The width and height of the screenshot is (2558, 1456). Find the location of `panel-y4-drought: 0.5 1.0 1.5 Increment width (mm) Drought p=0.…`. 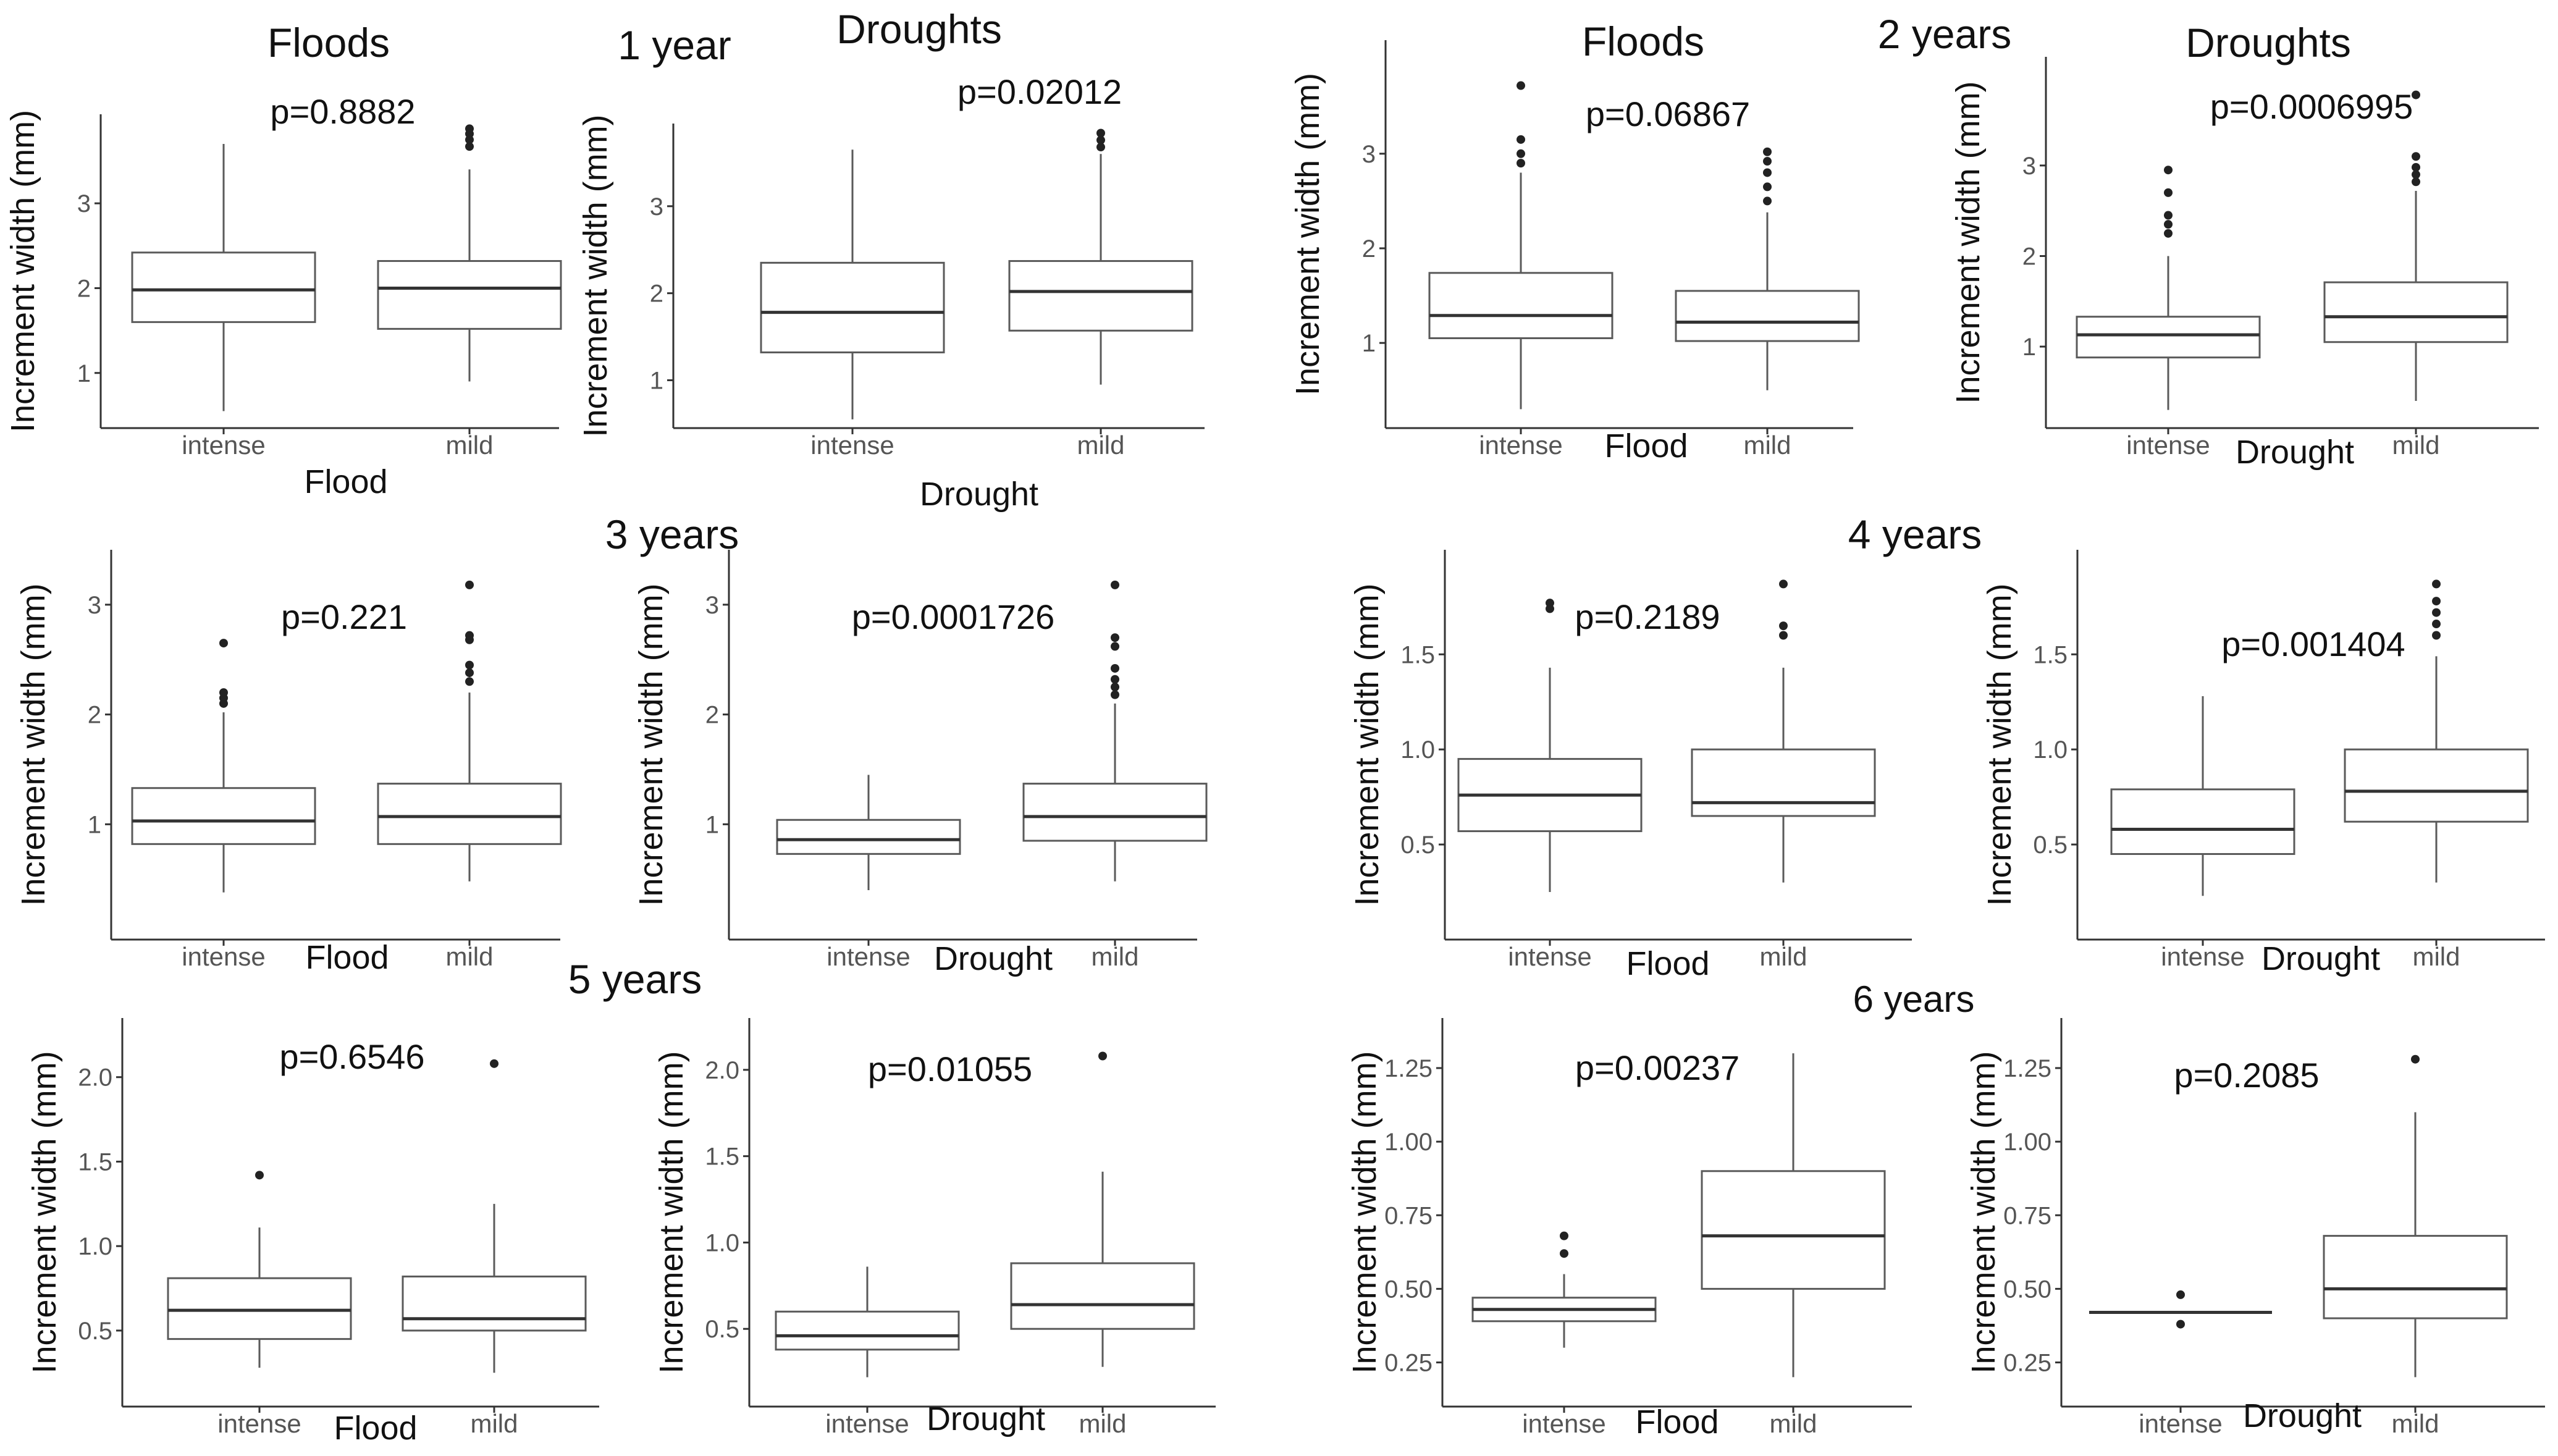

panel-y4-drought: 0.5 1.0 1.5 Increment width (mm) Drought p=0.… is located at coordinates (2263, 763).